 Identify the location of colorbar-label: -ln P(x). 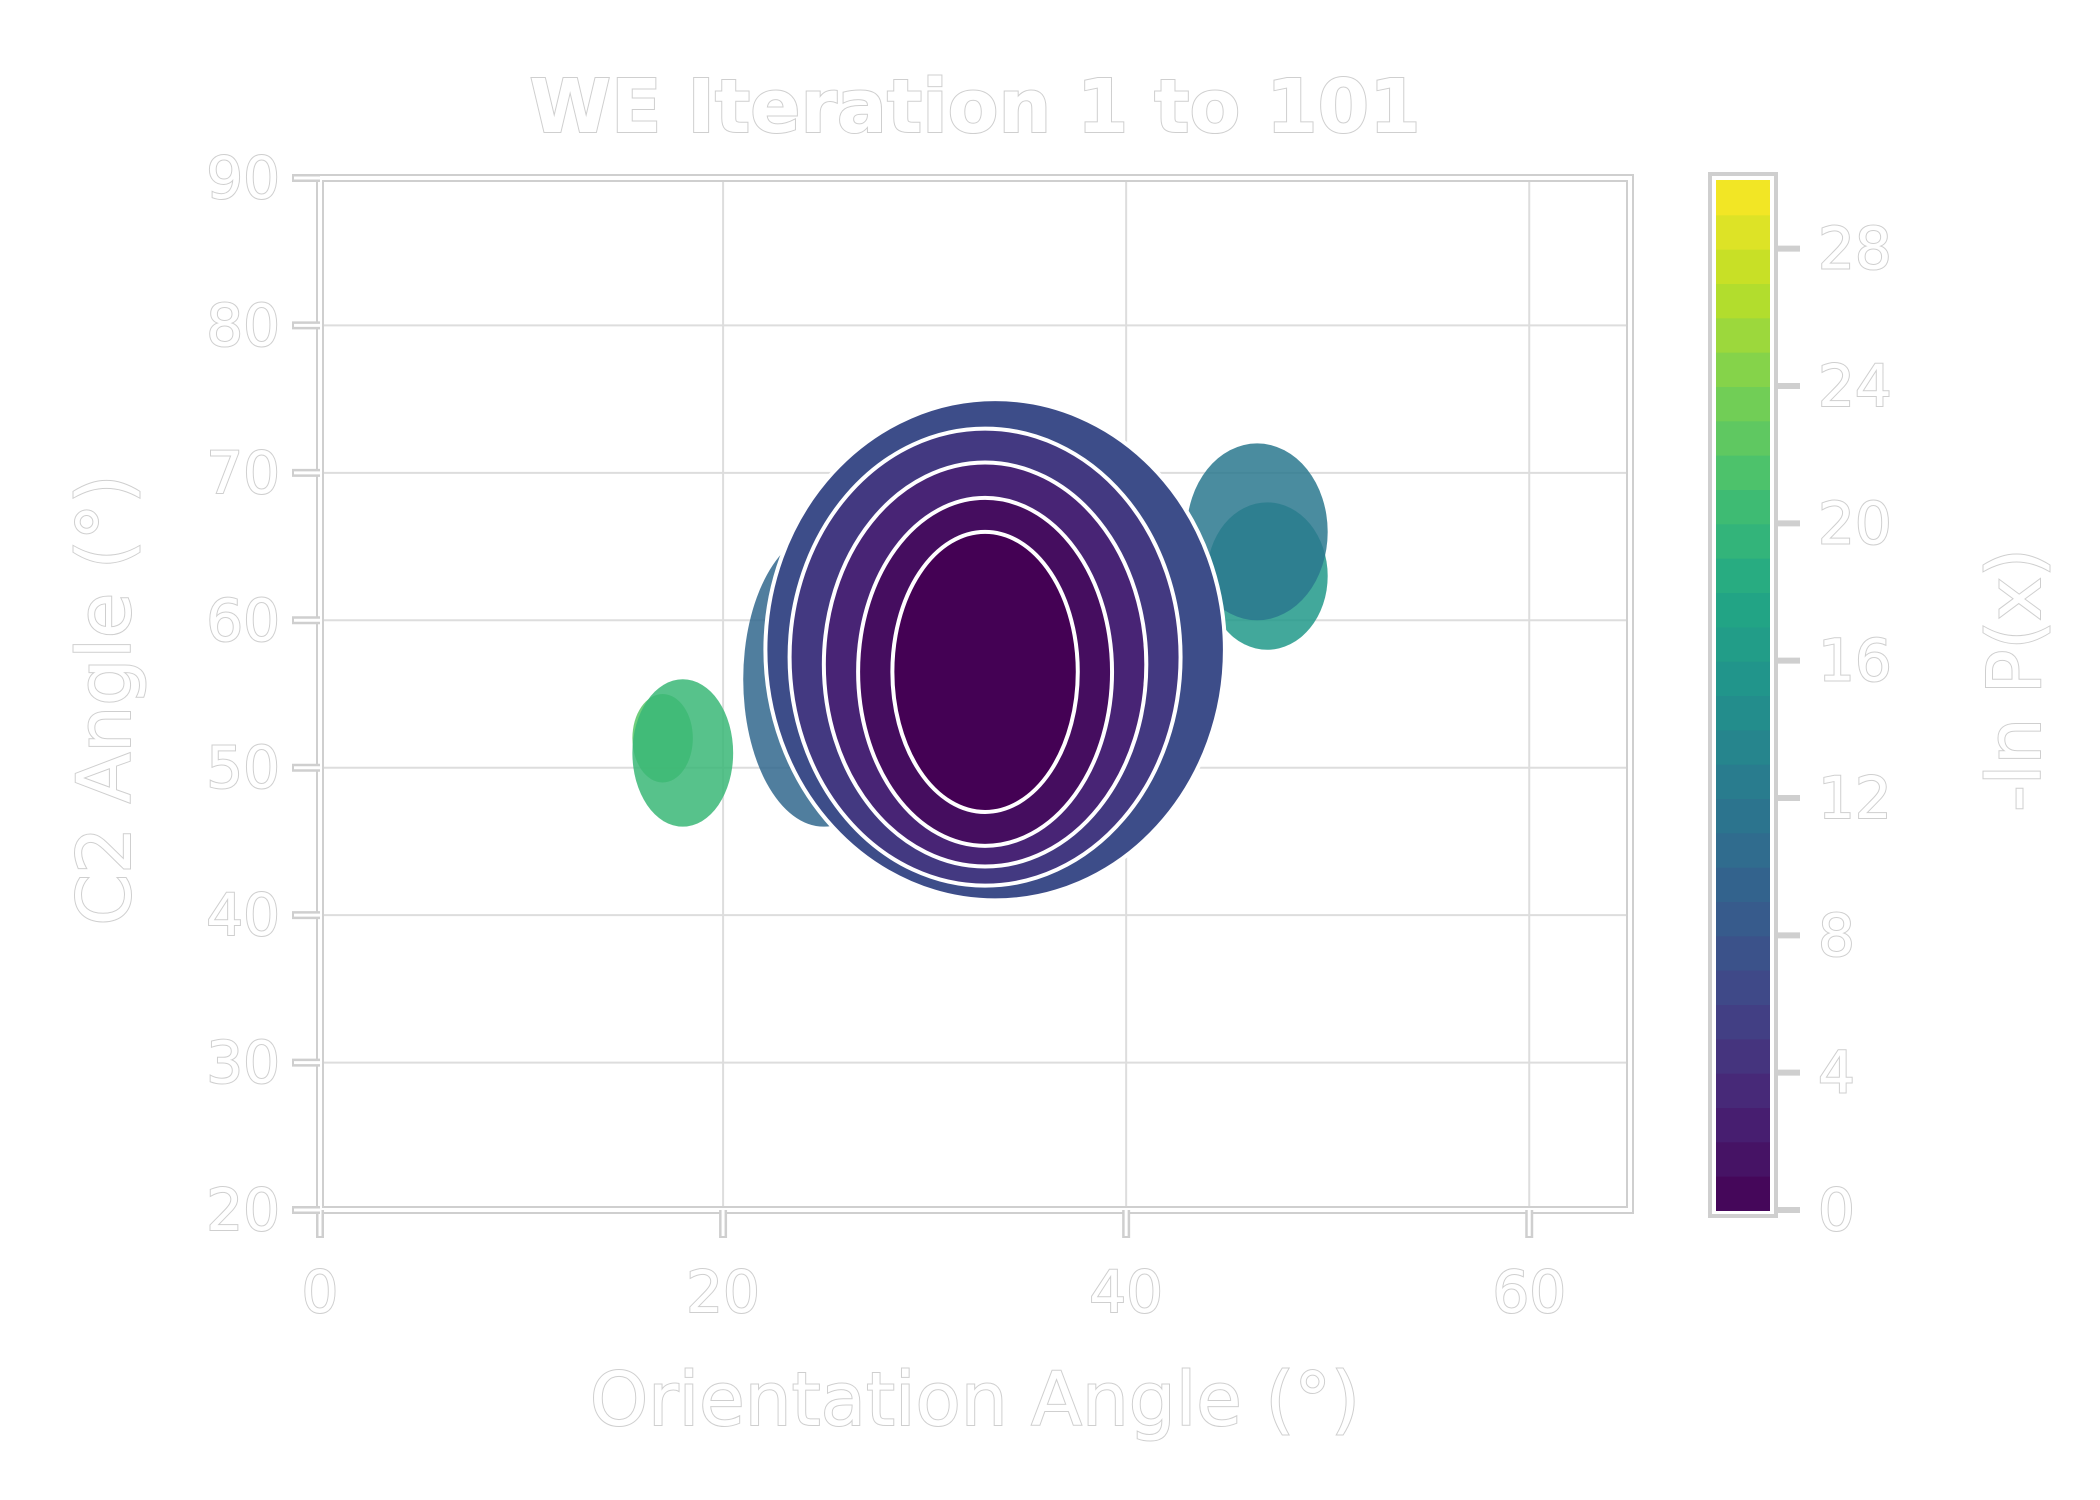
(2015, 680).